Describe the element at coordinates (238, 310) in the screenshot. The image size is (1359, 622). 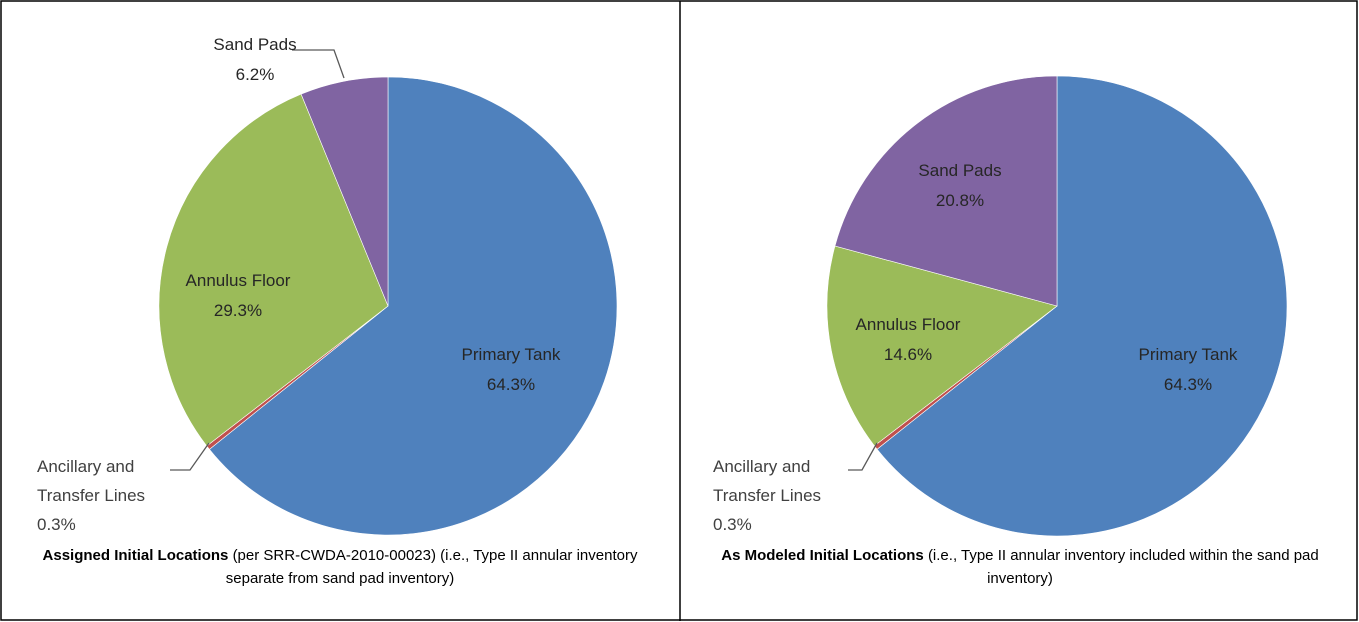
I see `value-label: 29.3%` at that location.